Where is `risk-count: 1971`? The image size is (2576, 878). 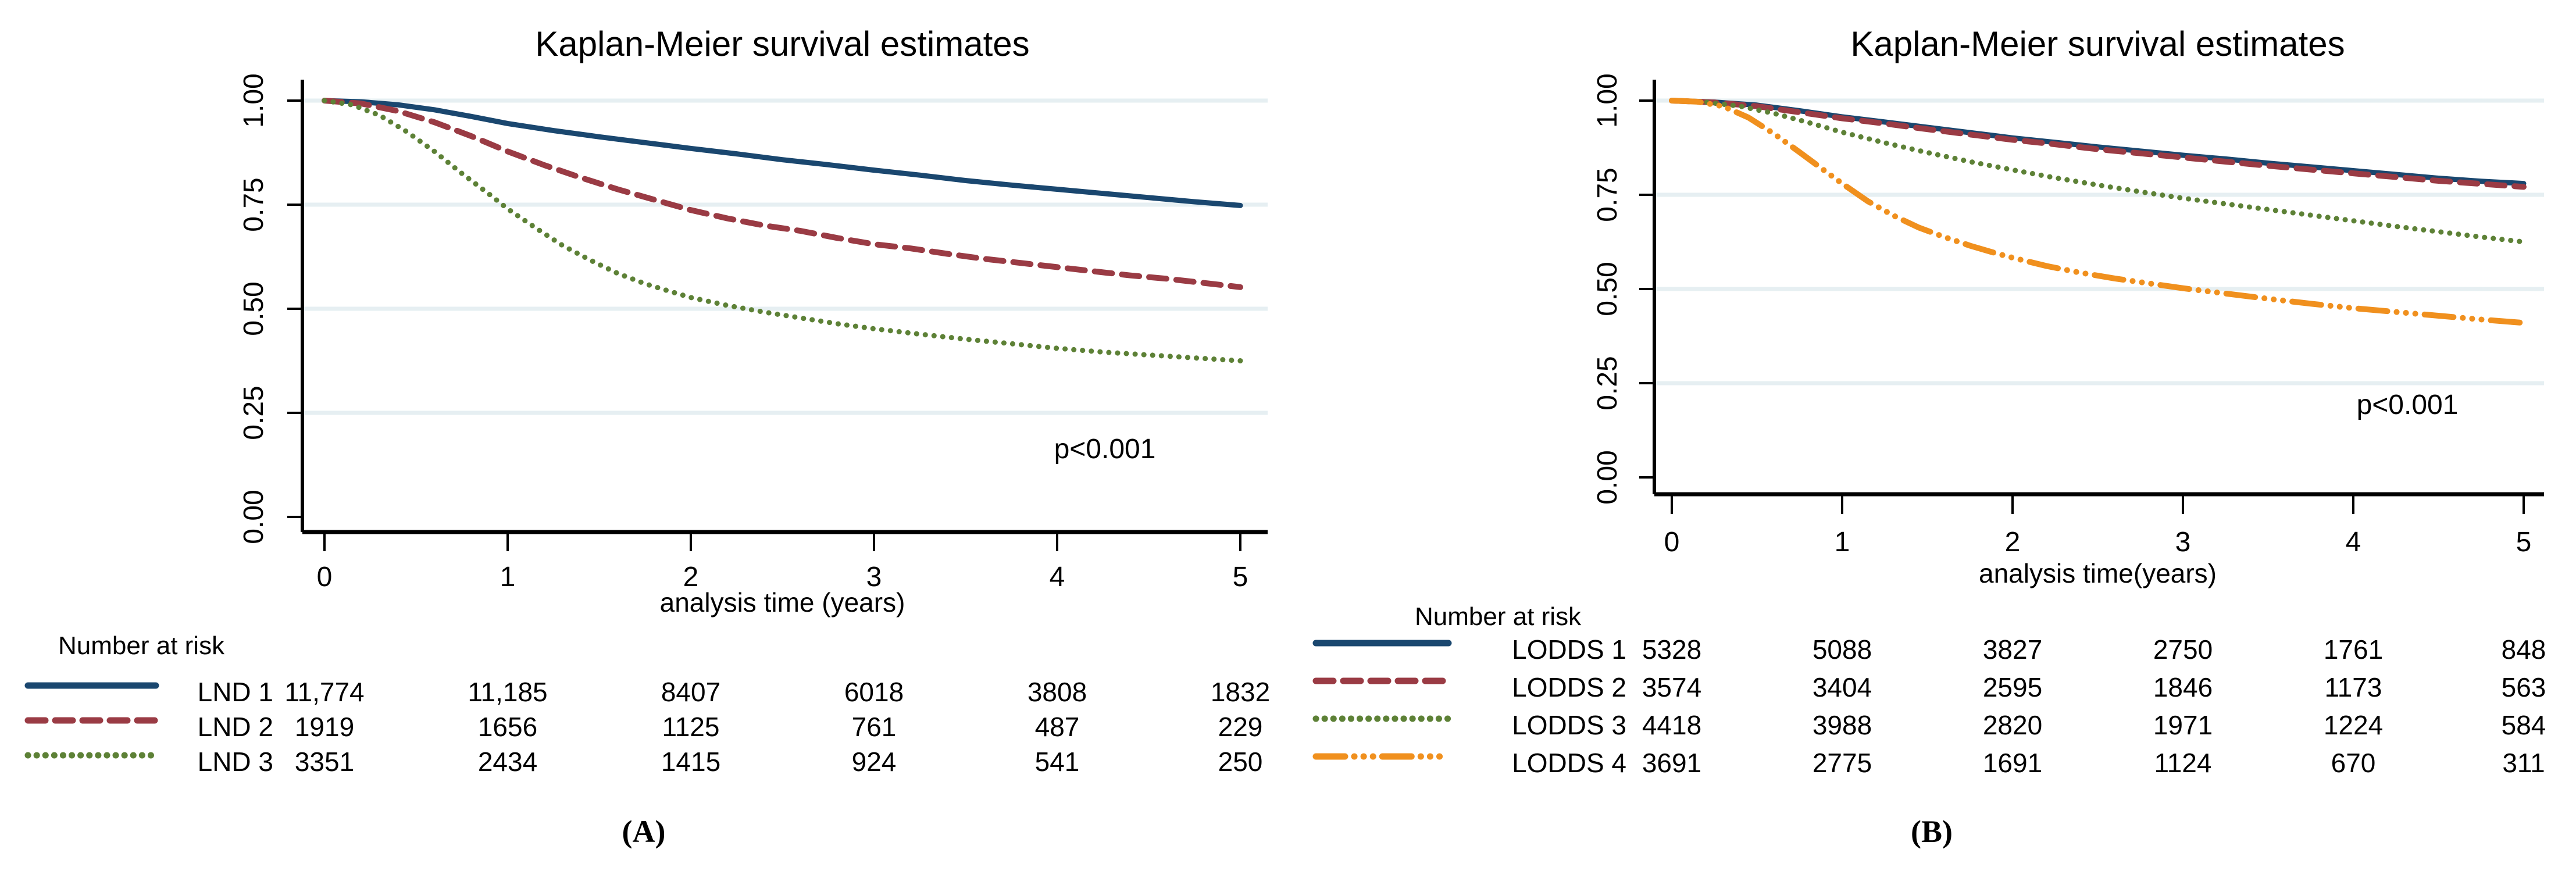 risk-count: 1971 is located at coordinates (2183, 725).